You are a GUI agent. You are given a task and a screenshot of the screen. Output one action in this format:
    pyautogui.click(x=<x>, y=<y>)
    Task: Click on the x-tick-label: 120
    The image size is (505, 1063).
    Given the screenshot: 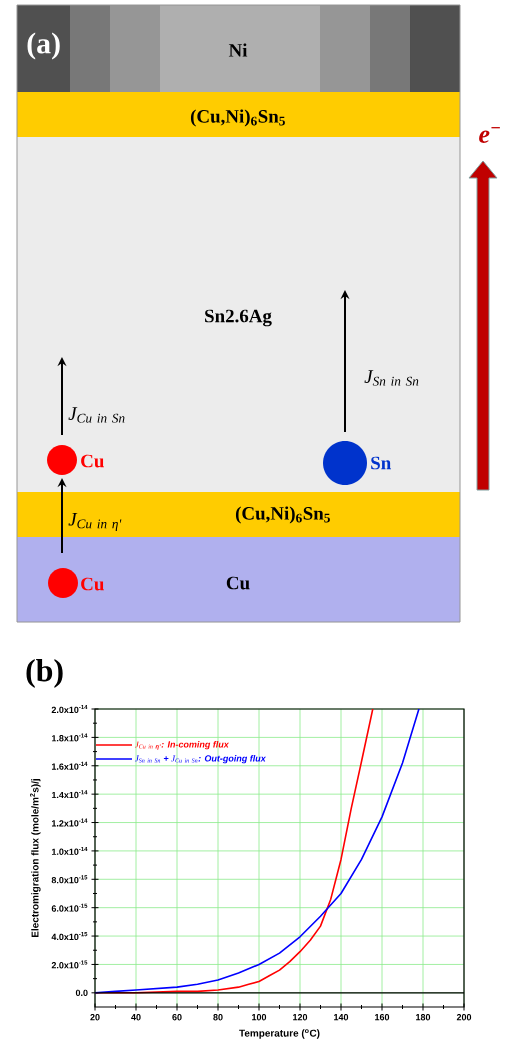 What is the action you would take?
    pyautogui.click(x=300, y=1017)
    